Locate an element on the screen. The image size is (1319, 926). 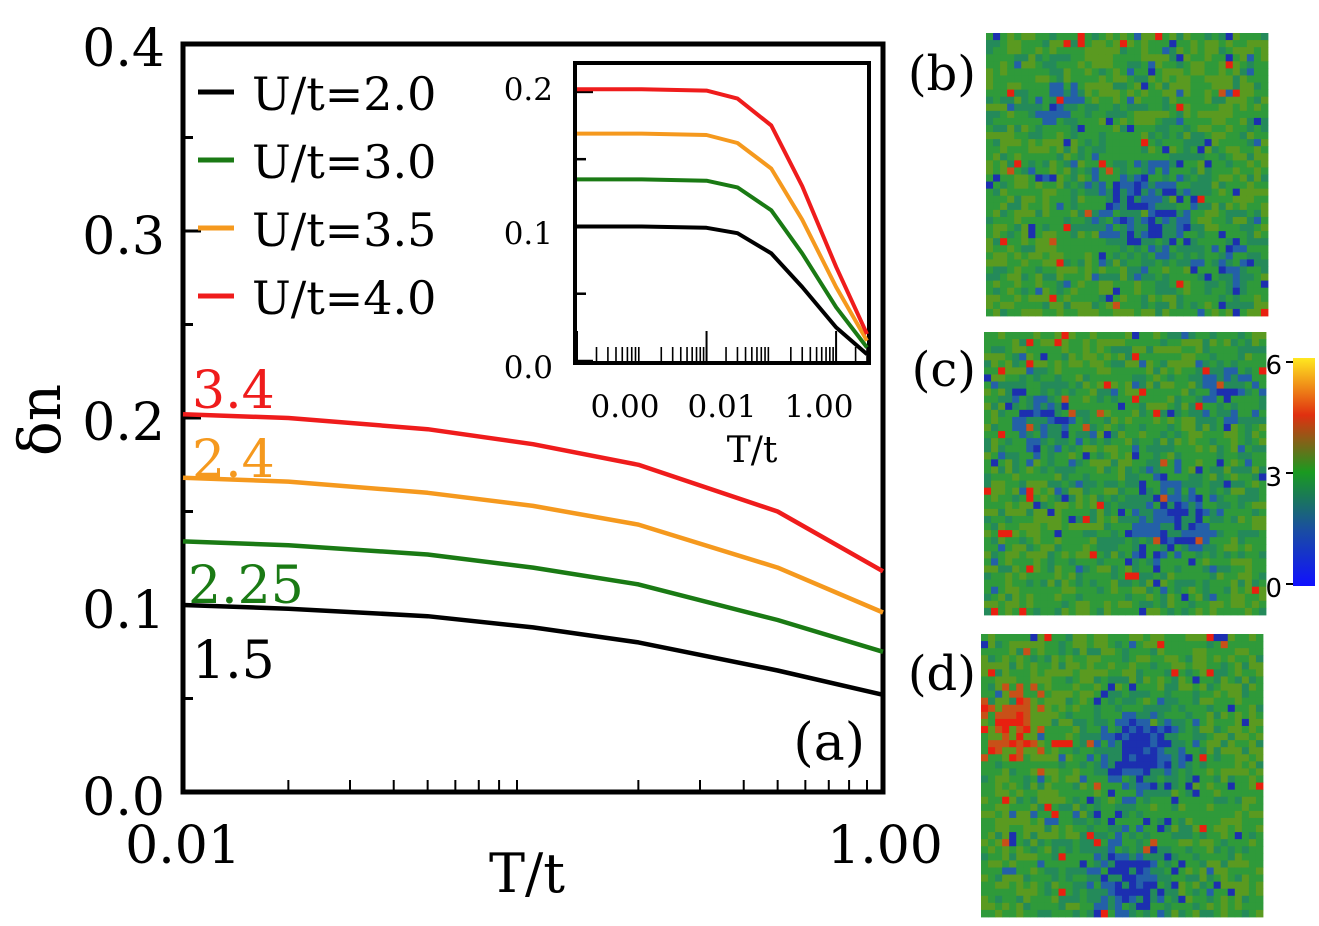
inset-plot-frame is located at coordinates (722, 213).